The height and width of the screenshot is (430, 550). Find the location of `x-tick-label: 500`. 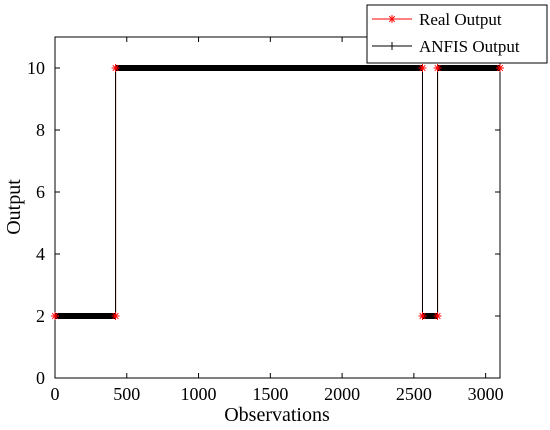

x-tick-label: 500 is located at coordinates (126, 394).